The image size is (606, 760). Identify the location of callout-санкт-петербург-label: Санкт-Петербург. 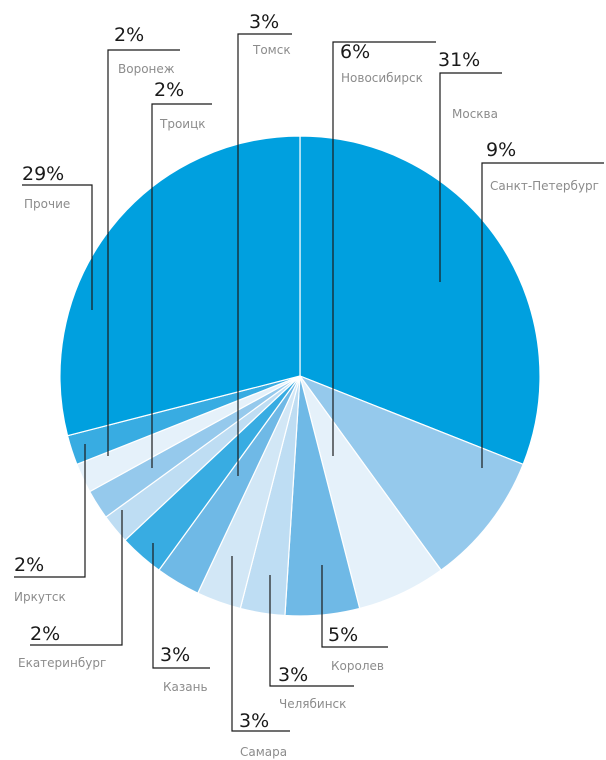
(544, 186).